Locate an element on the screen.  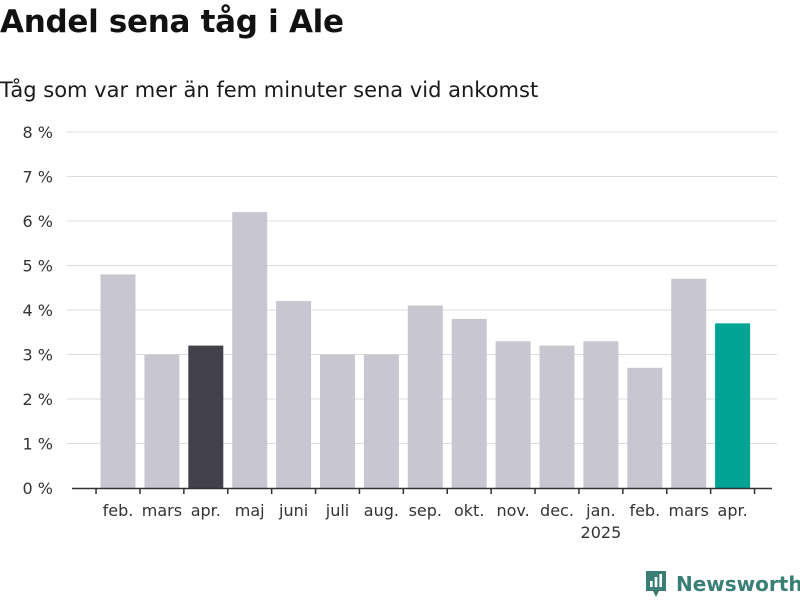
y-tick-label: 2 % is located at coordinates (38, 399).